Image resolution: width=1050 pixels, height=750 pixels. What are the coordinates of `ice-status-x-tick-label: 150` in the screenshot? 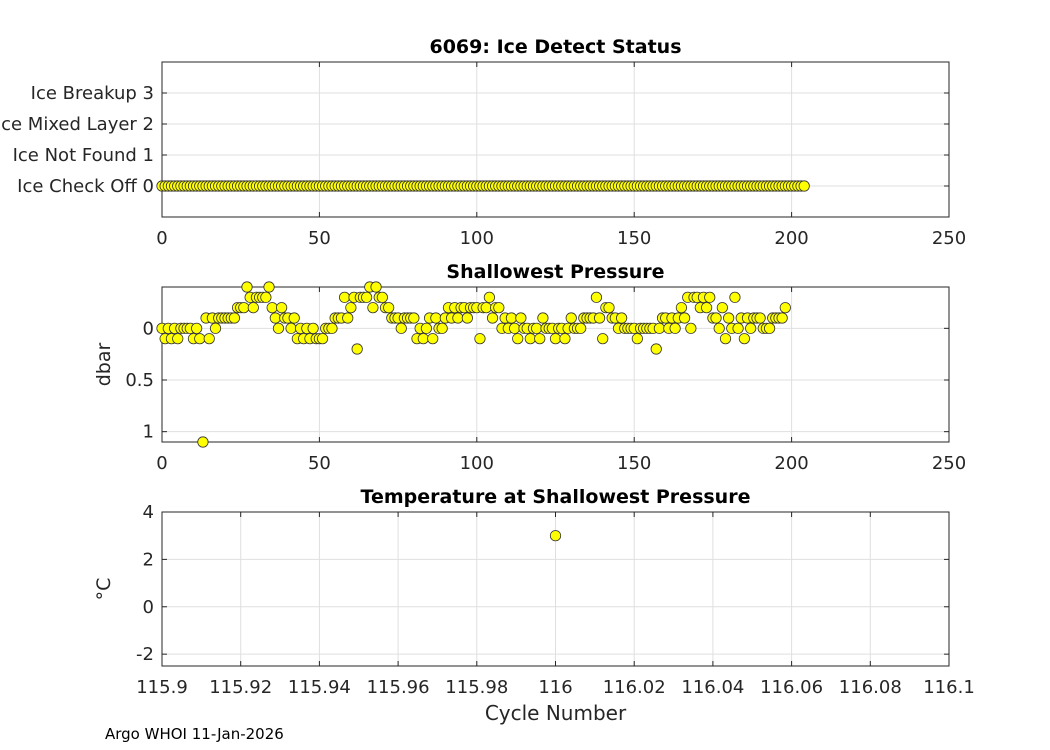 It's located at (634, 238).